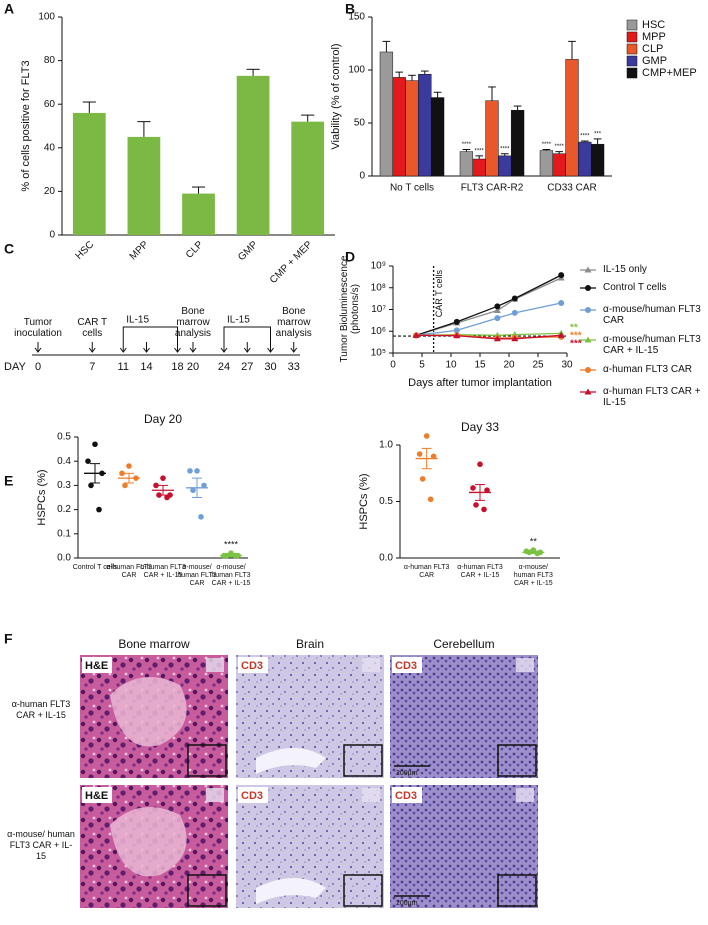  I want to click on x-tick-label: 25, so click(538, 365).